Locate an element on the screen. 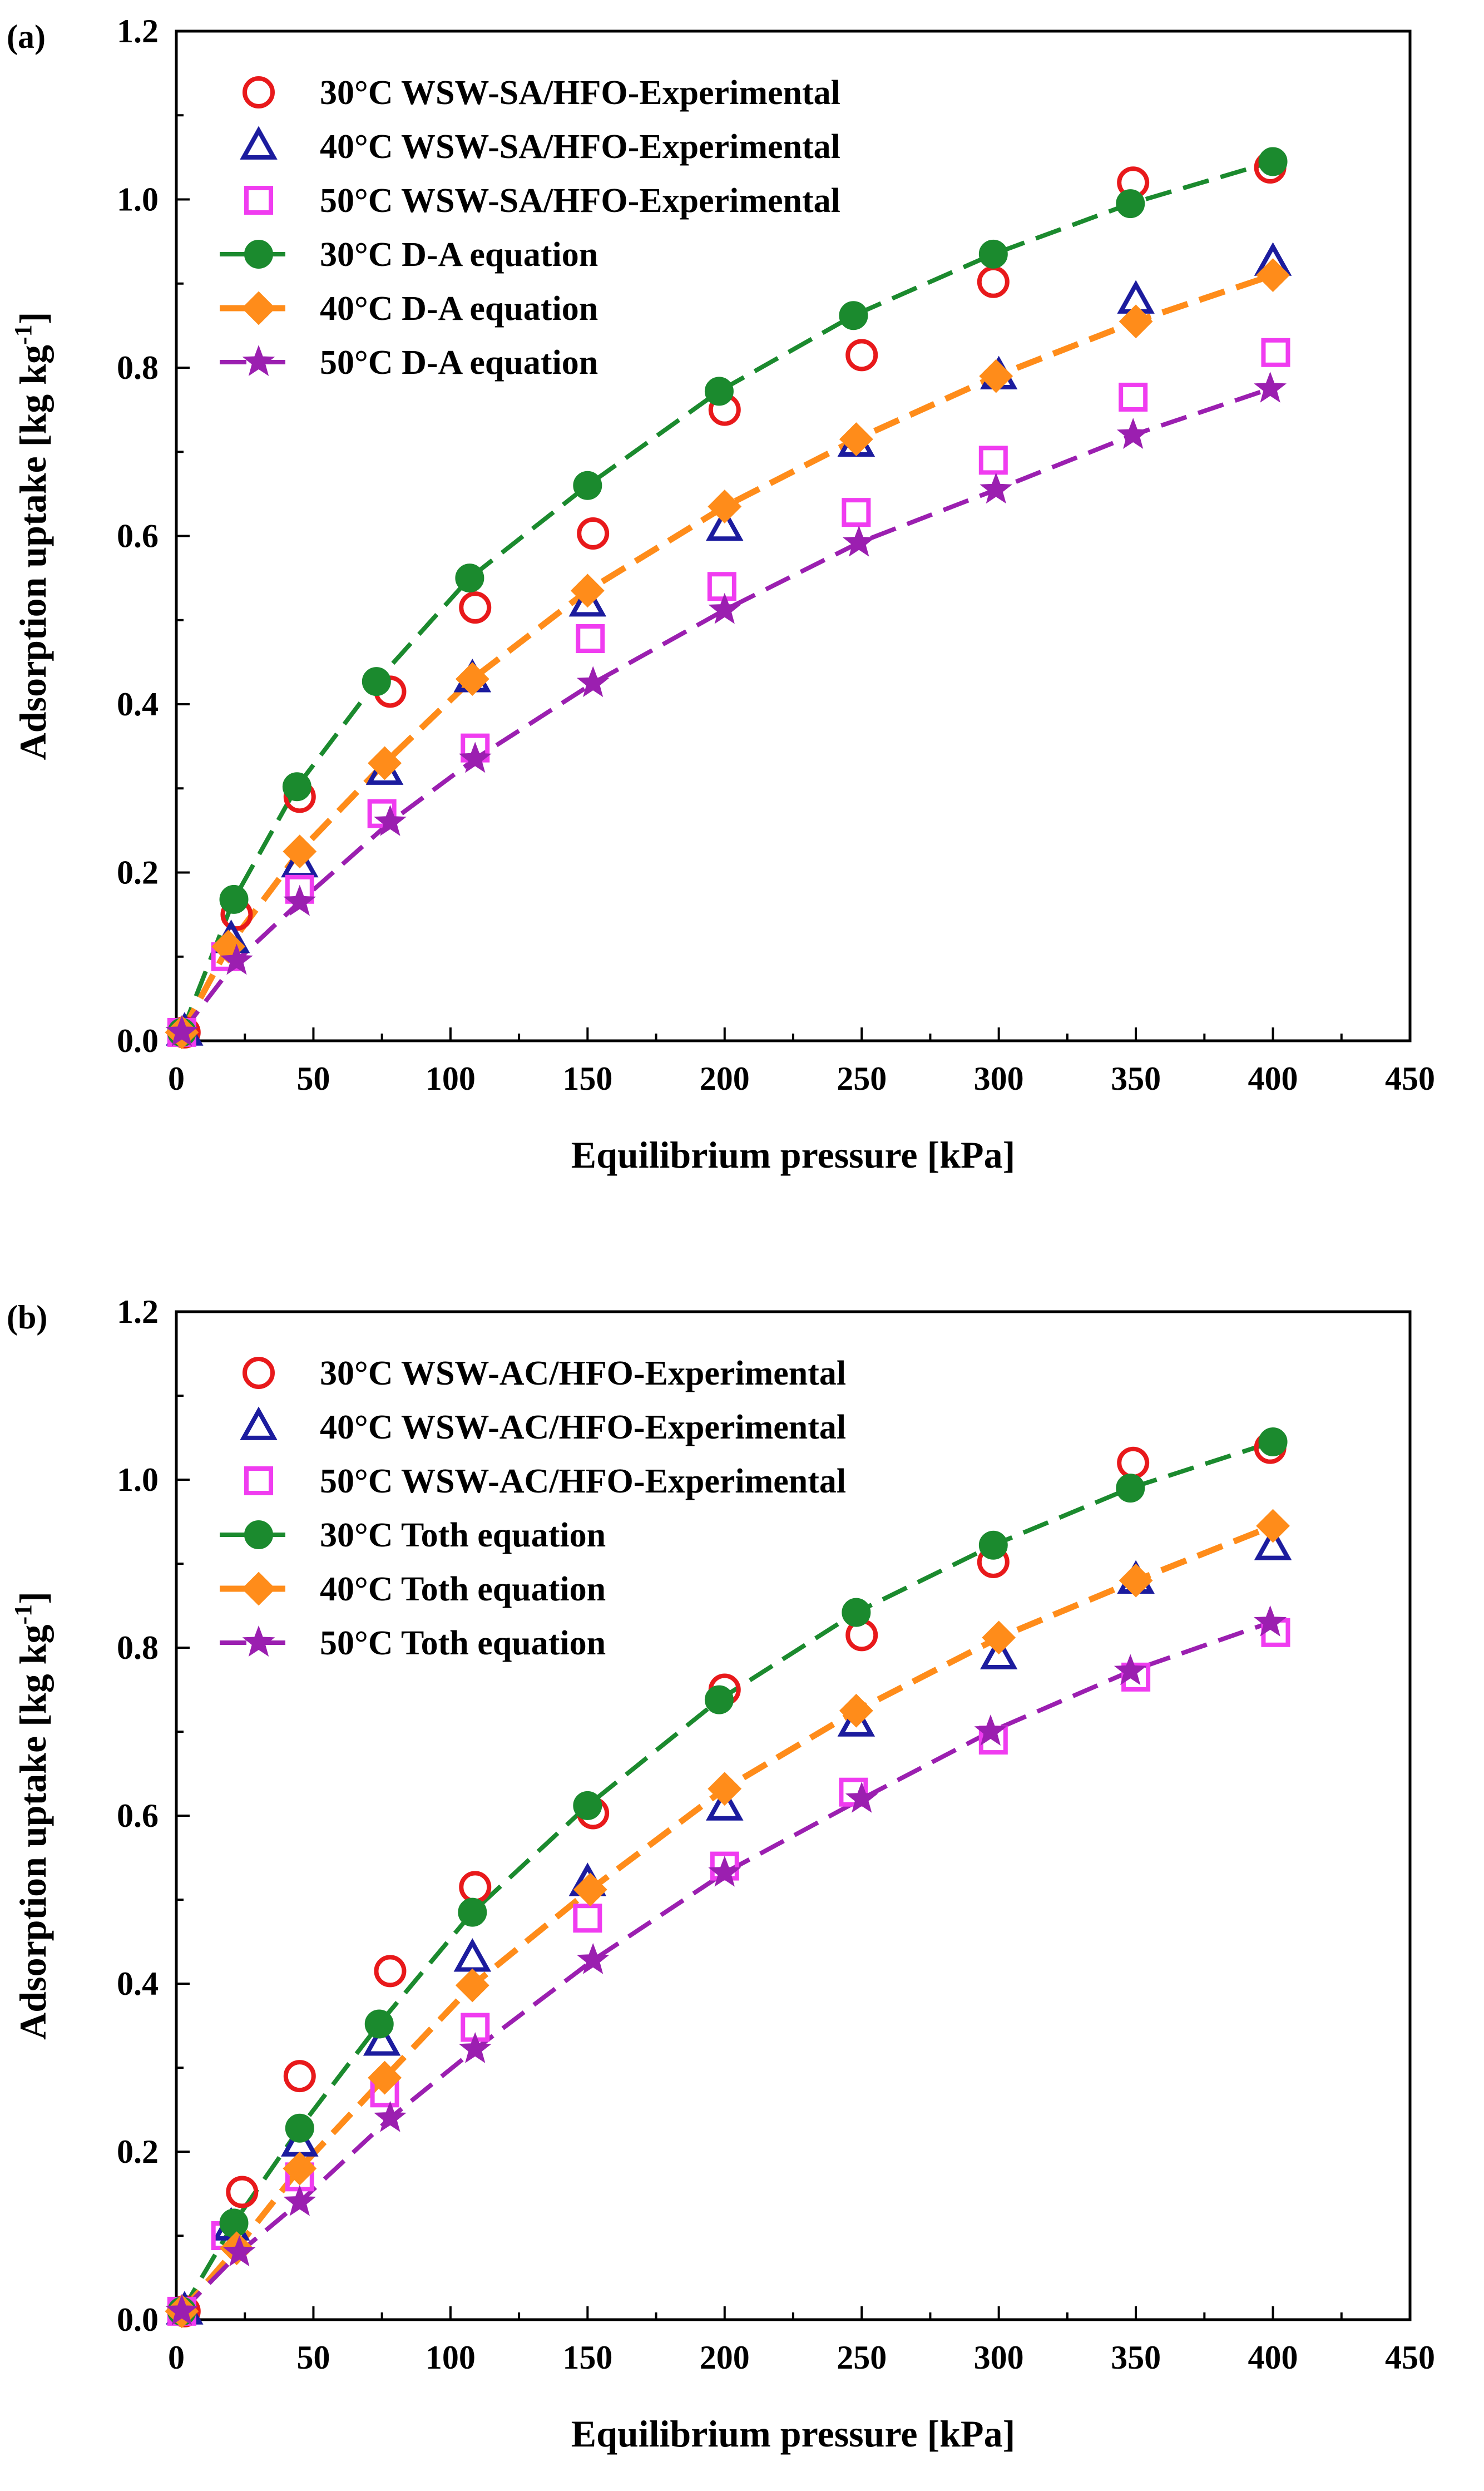 Image resolution: width=1484 pixels, height=2491 pixels. legend-item: 40°C WSW-SA/HFO-Experimental is located at coordinates (540, 146).